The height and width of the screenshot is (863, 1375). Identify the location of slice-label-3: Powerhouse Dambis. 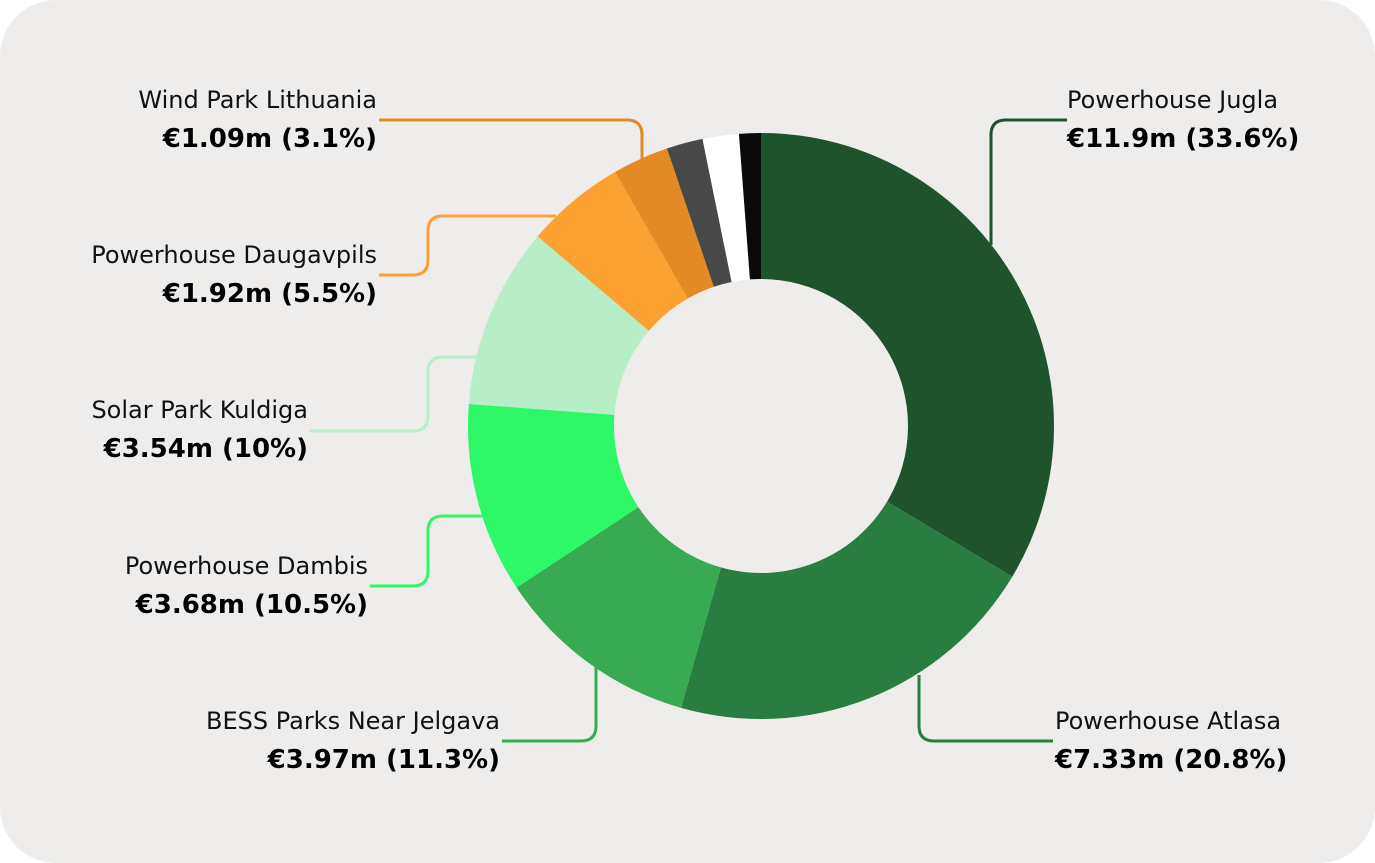
(246, 566).